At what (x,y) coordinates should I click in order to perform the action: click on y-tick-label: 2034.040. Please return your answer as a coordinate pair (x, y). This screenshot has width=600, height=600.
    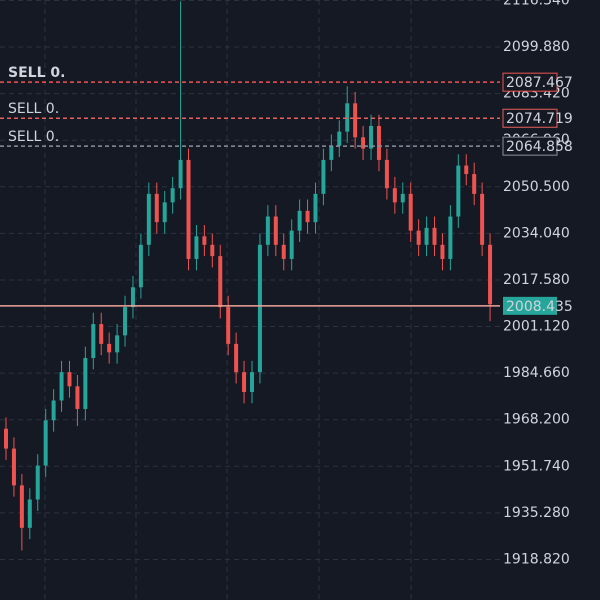
    Looking at the image, I should click on (536, 233).